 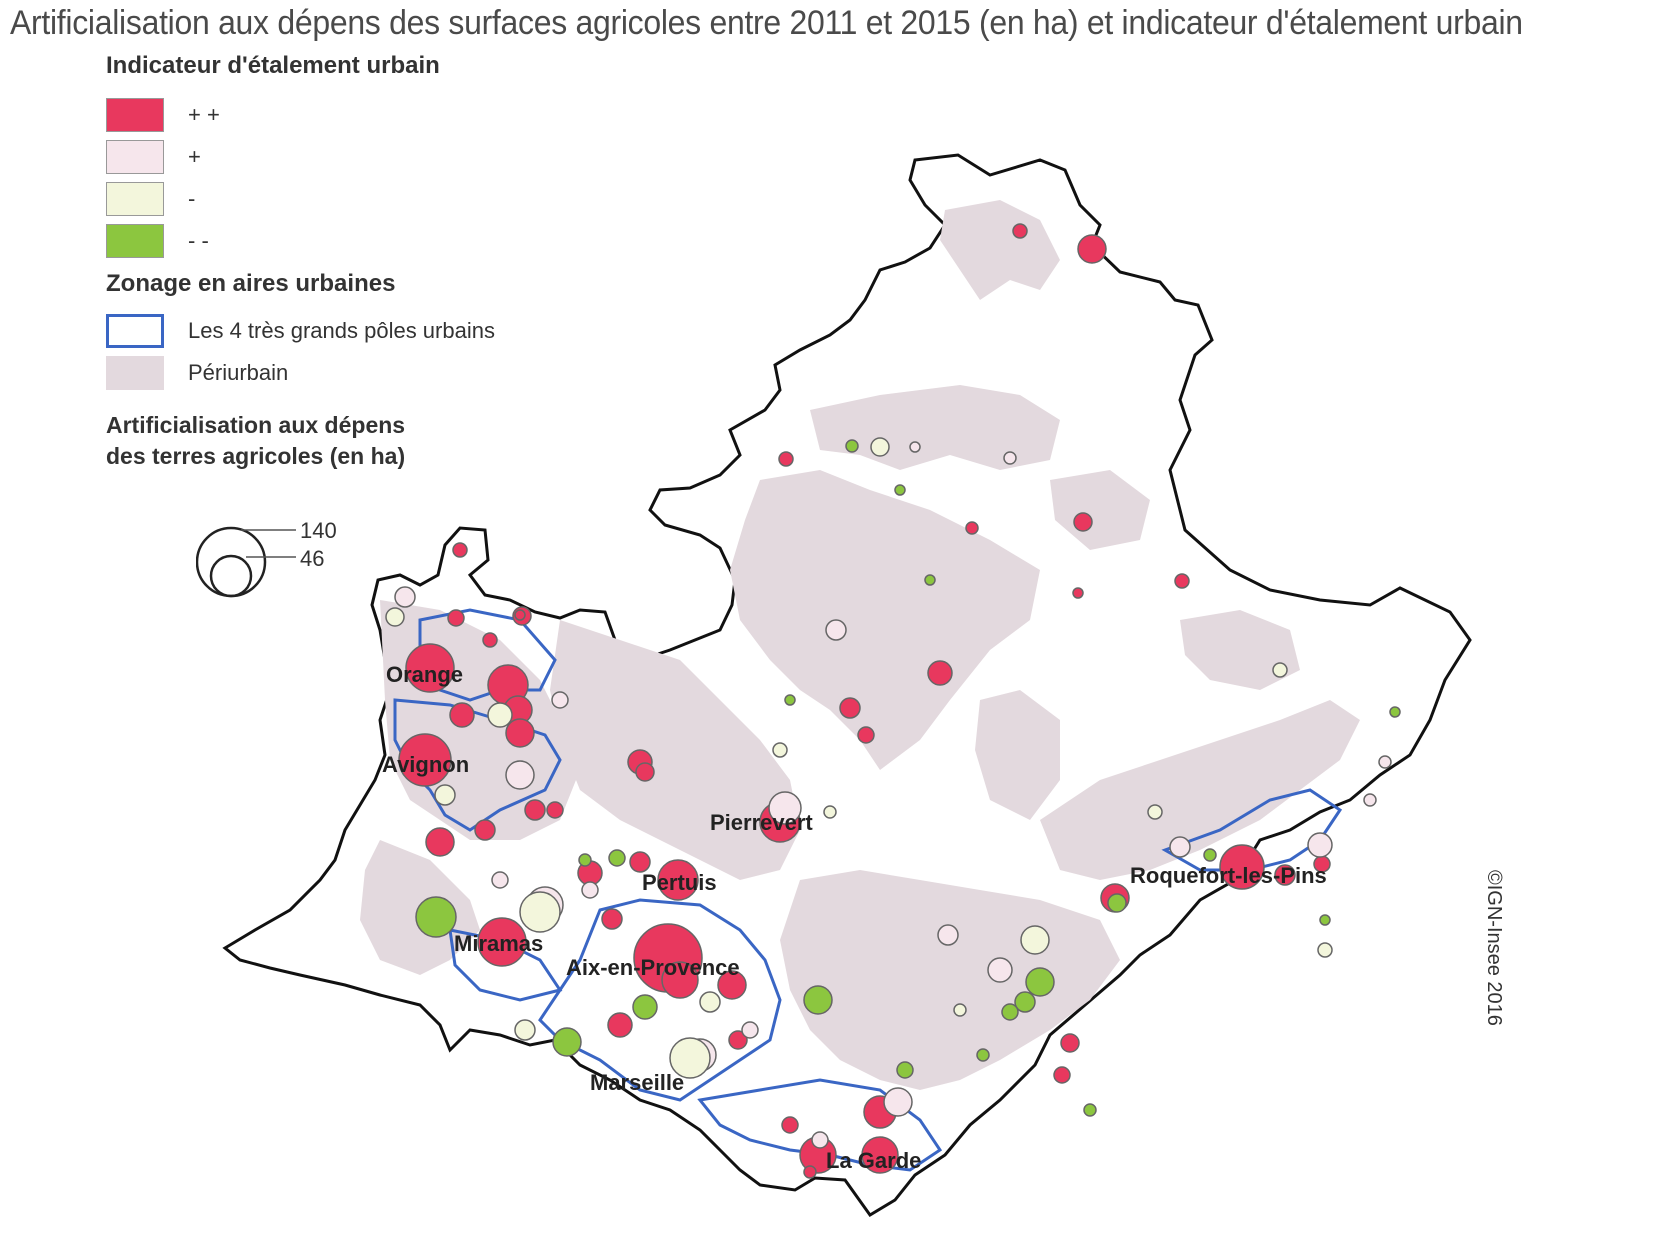 I want to click on legend-swatch-plus, so click(x=135, y=157).